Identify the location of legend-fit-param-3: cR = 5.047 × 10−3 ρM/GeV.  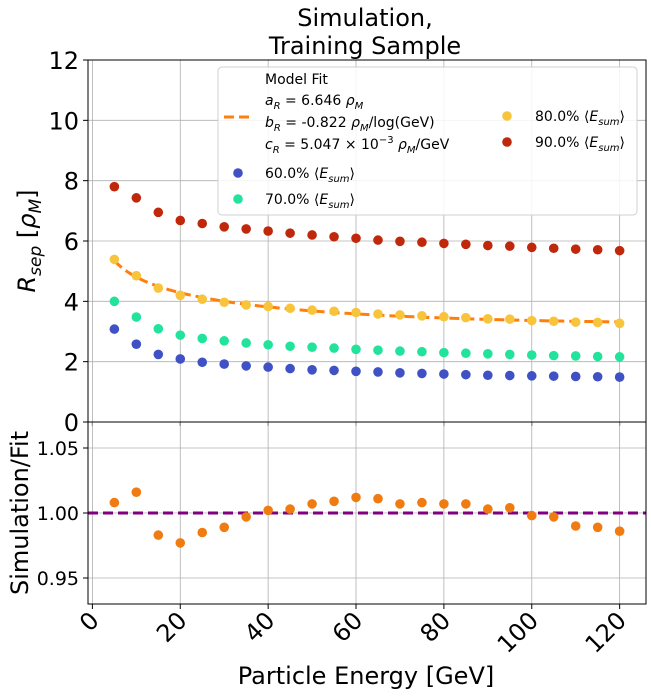
(357, 145).